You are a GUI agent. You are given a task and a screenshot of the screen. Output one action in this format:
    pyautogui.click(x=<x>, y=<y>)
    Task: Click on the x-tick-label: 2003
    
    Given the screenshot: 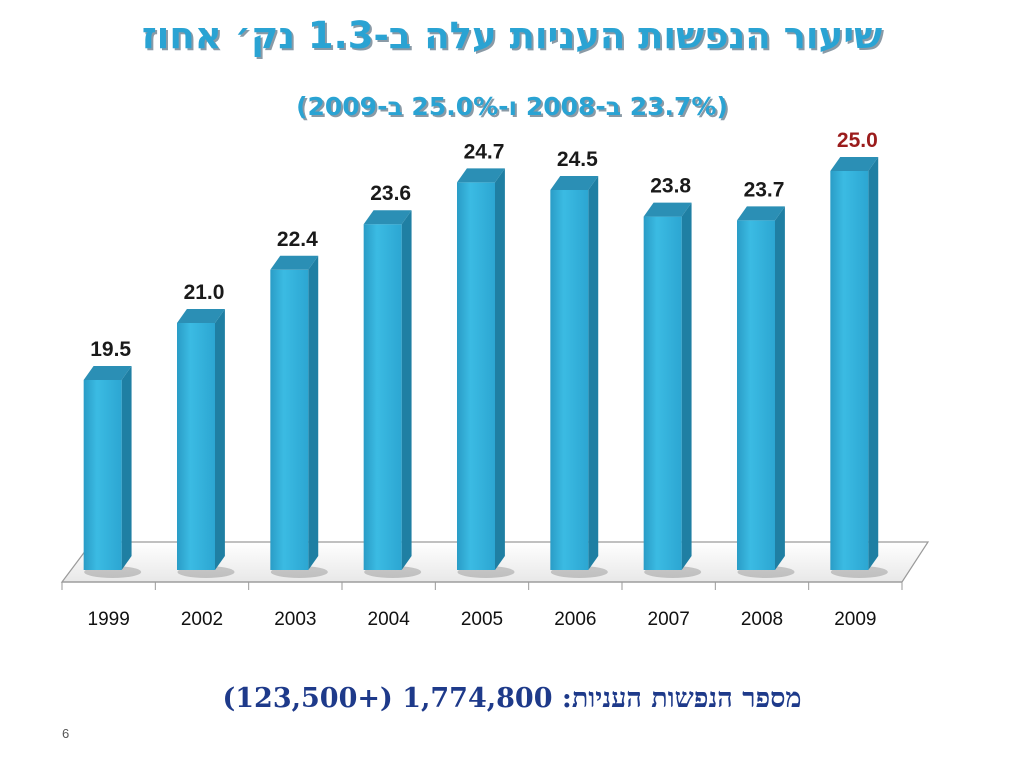 What is the action you would take?
    pyautogui.click(x=295, y=619)
    